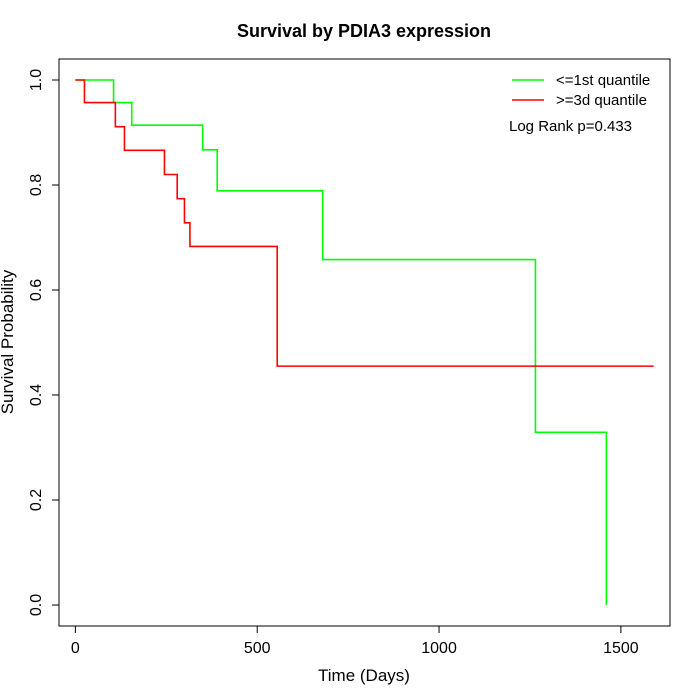 Image resolution: width=700 pixels, height=700 pixels. Describe the element at coordinates (570, 126) in the screenshot. I see `log-rank-annotation: Log Rank p=0.433` at that location.